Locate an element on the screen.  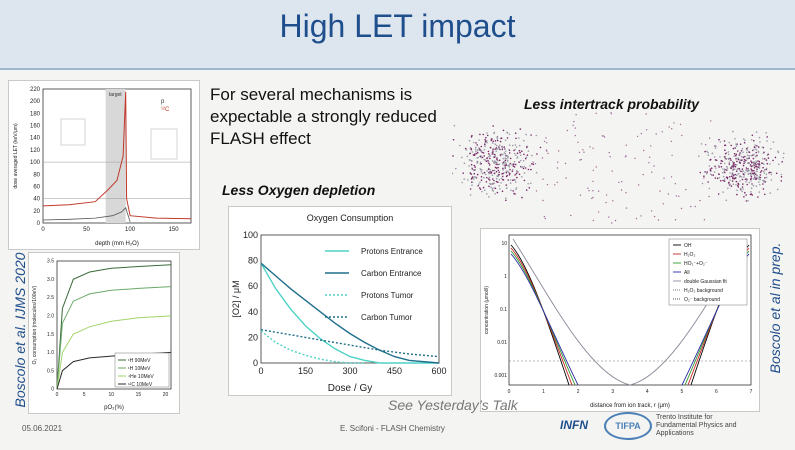
legend-box is located at coordinates (142, 370).